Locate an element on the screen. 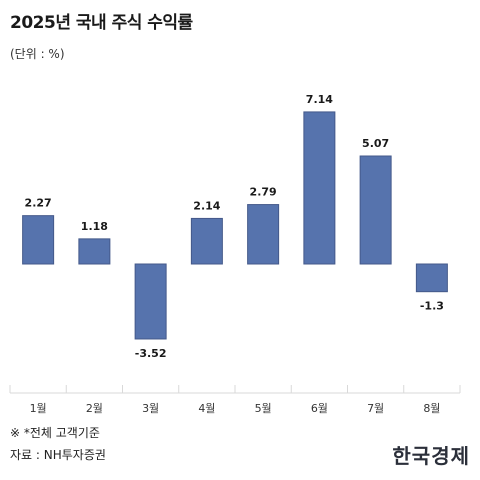  x-axis is located at coordinates (235, 389).